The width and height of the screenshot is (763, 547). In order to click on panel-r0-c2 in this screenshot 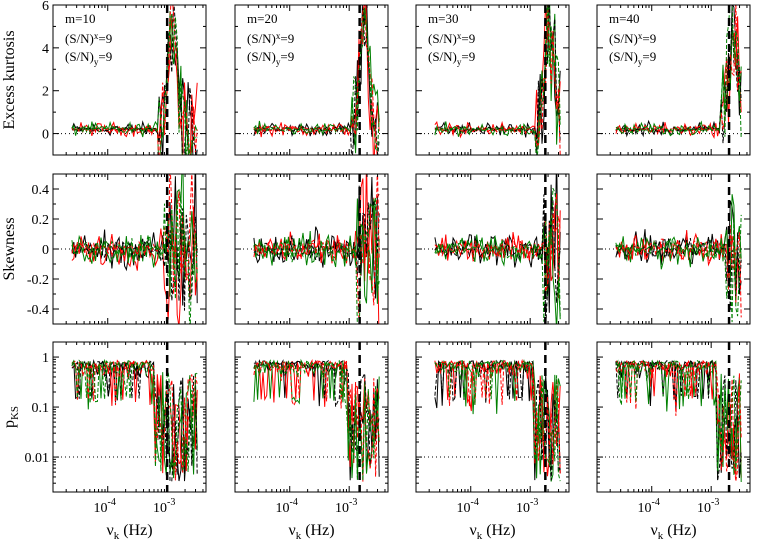, I will do `click(492, 80)`.